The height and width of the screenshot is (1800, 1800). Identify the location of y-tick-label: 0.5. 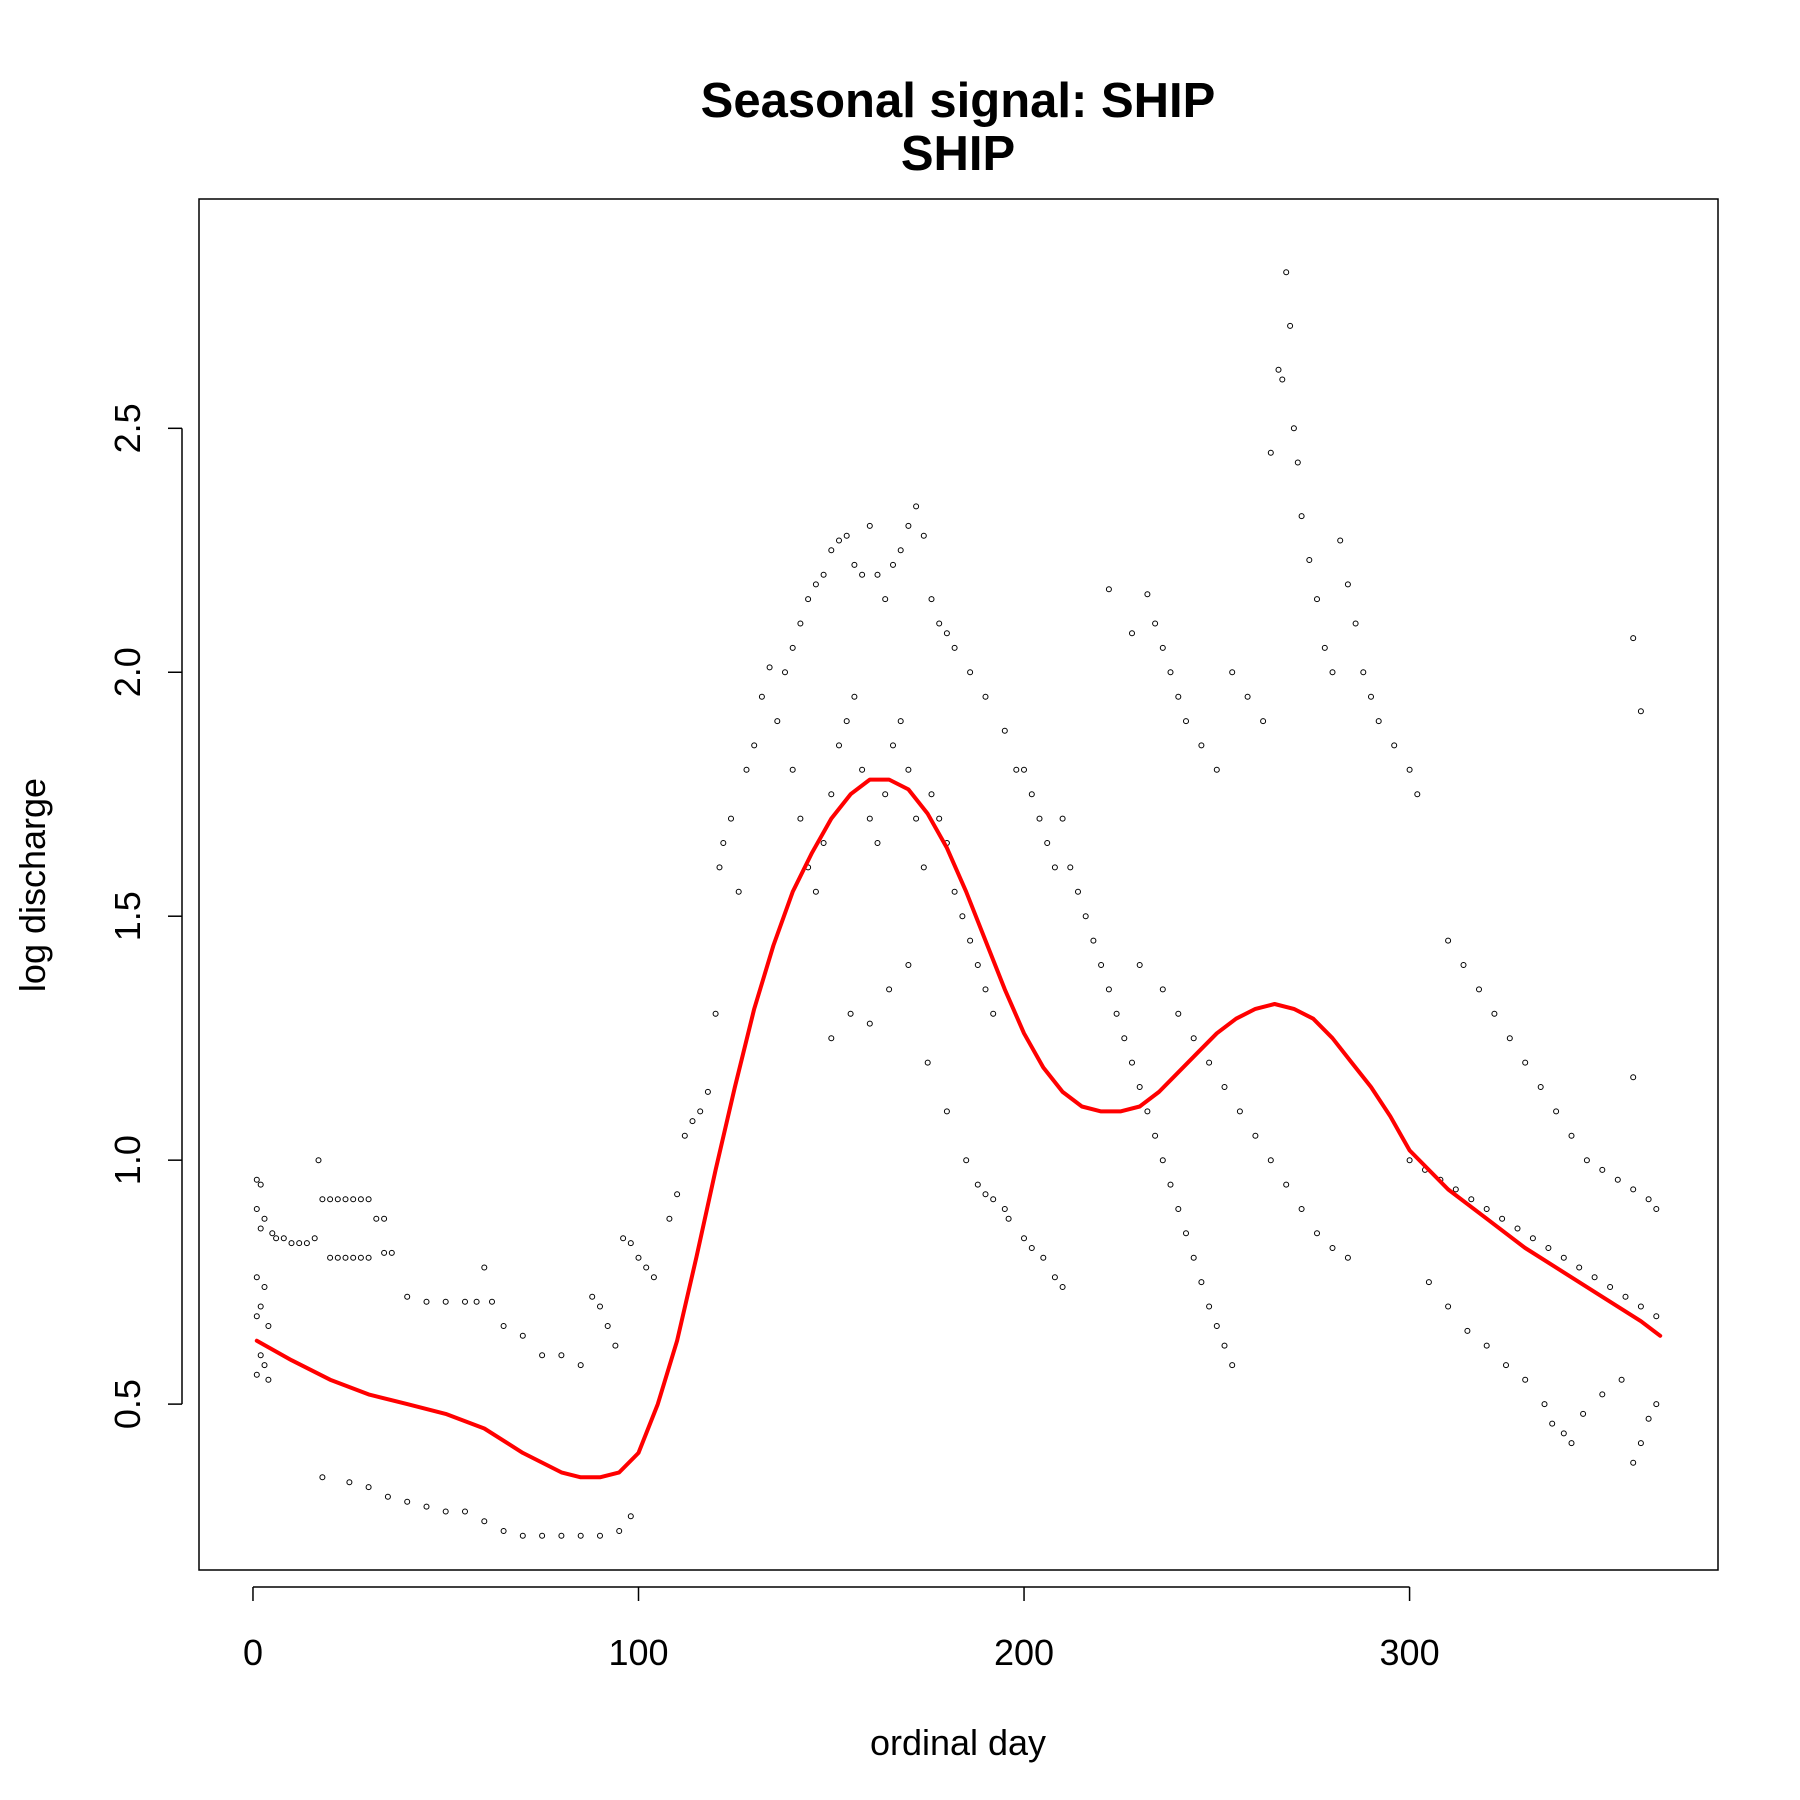
(127, 1404).